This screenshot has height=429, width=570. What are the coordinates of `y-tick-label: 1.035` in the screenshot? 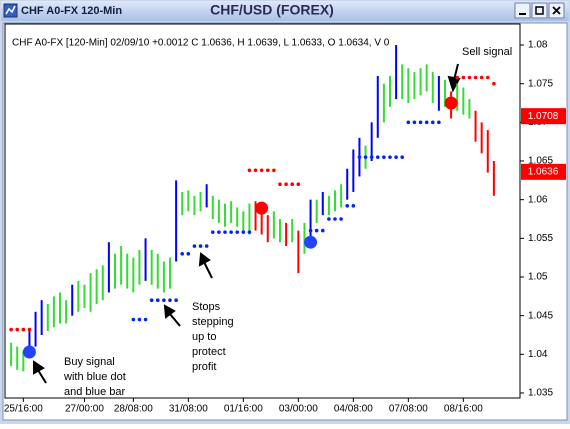 It's located at (540, 393).